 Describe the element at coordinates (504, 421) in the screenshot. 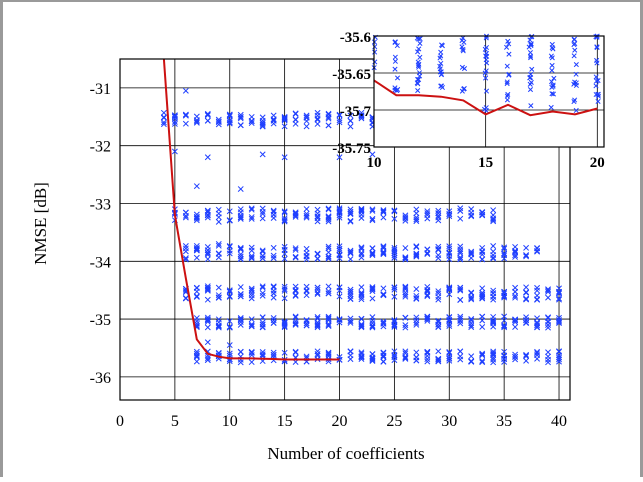

I see `x-tick-label: 35` at that location.